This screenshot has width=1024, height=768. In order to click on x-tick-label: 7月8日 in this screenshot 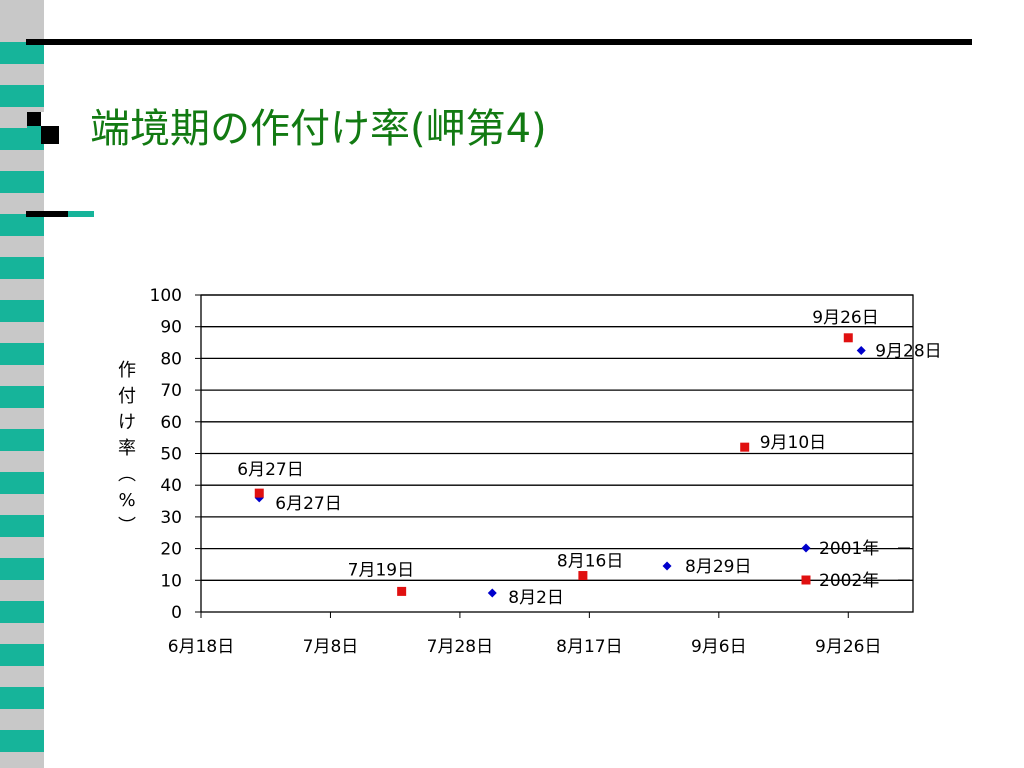, I will do `click(331, 647)`.